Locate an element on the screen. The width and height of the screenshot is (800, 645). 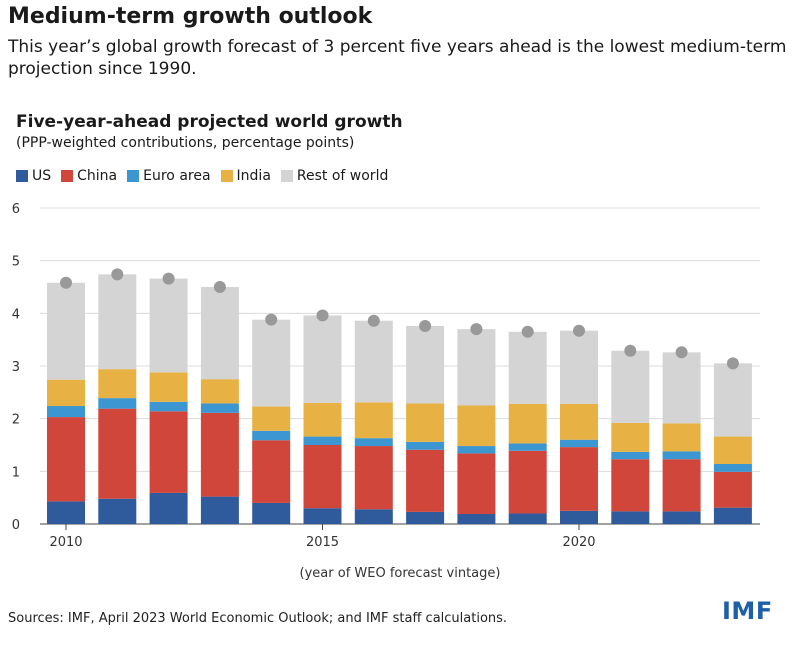
imf-logo: IMF is located at coordinates (747, 611).